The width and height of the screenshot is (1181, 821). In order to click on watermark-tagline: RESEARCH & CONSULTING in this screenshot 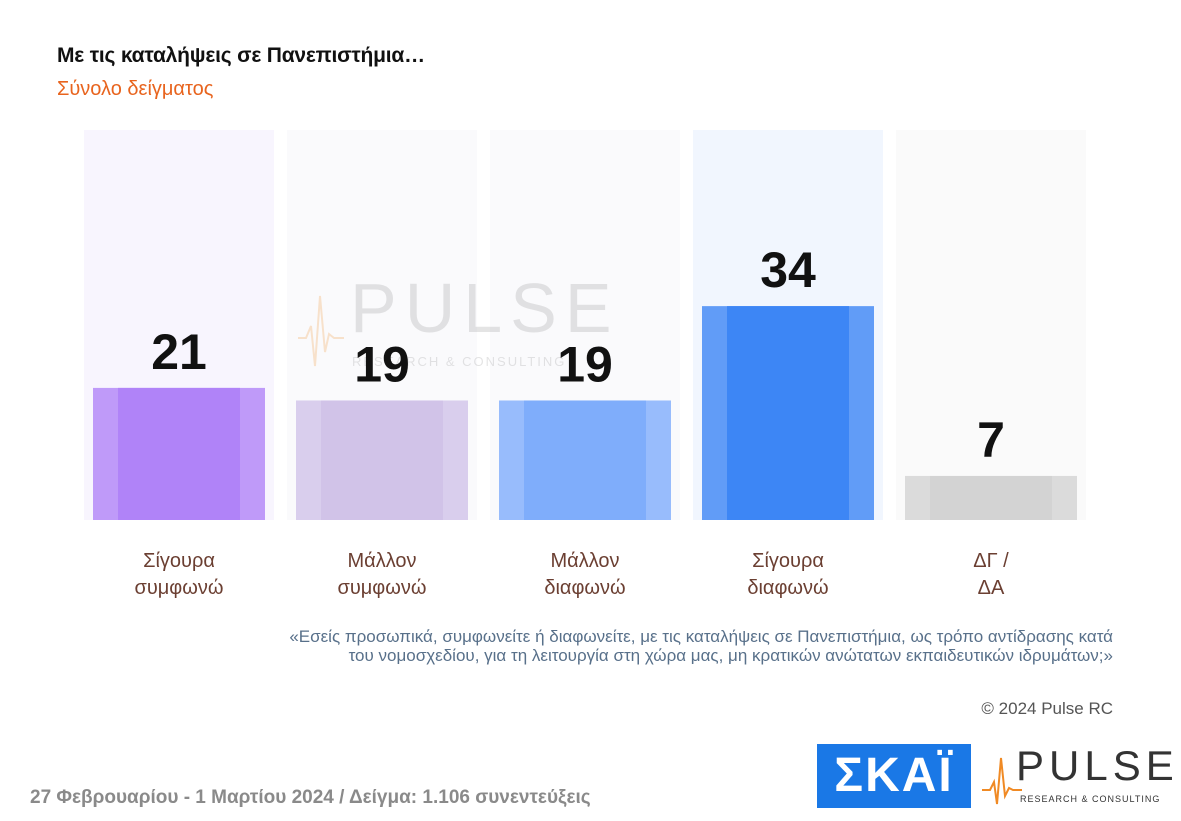, I will do `click(459, 361)`.